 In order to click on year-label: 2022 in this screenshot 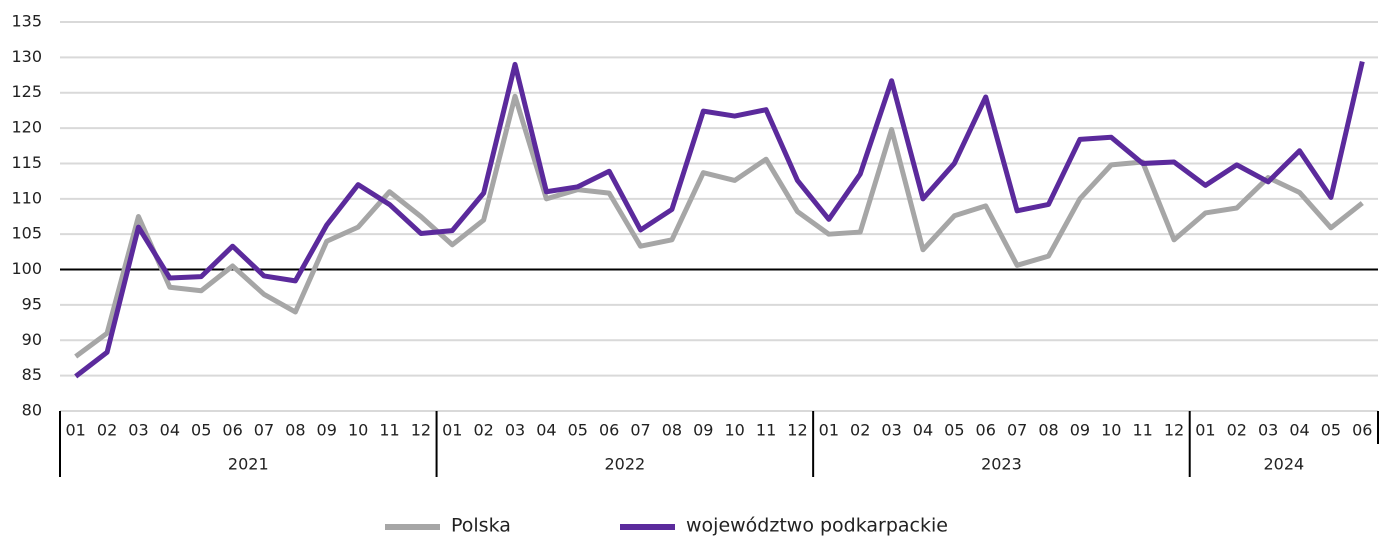, I will do `click(624, 464)`.